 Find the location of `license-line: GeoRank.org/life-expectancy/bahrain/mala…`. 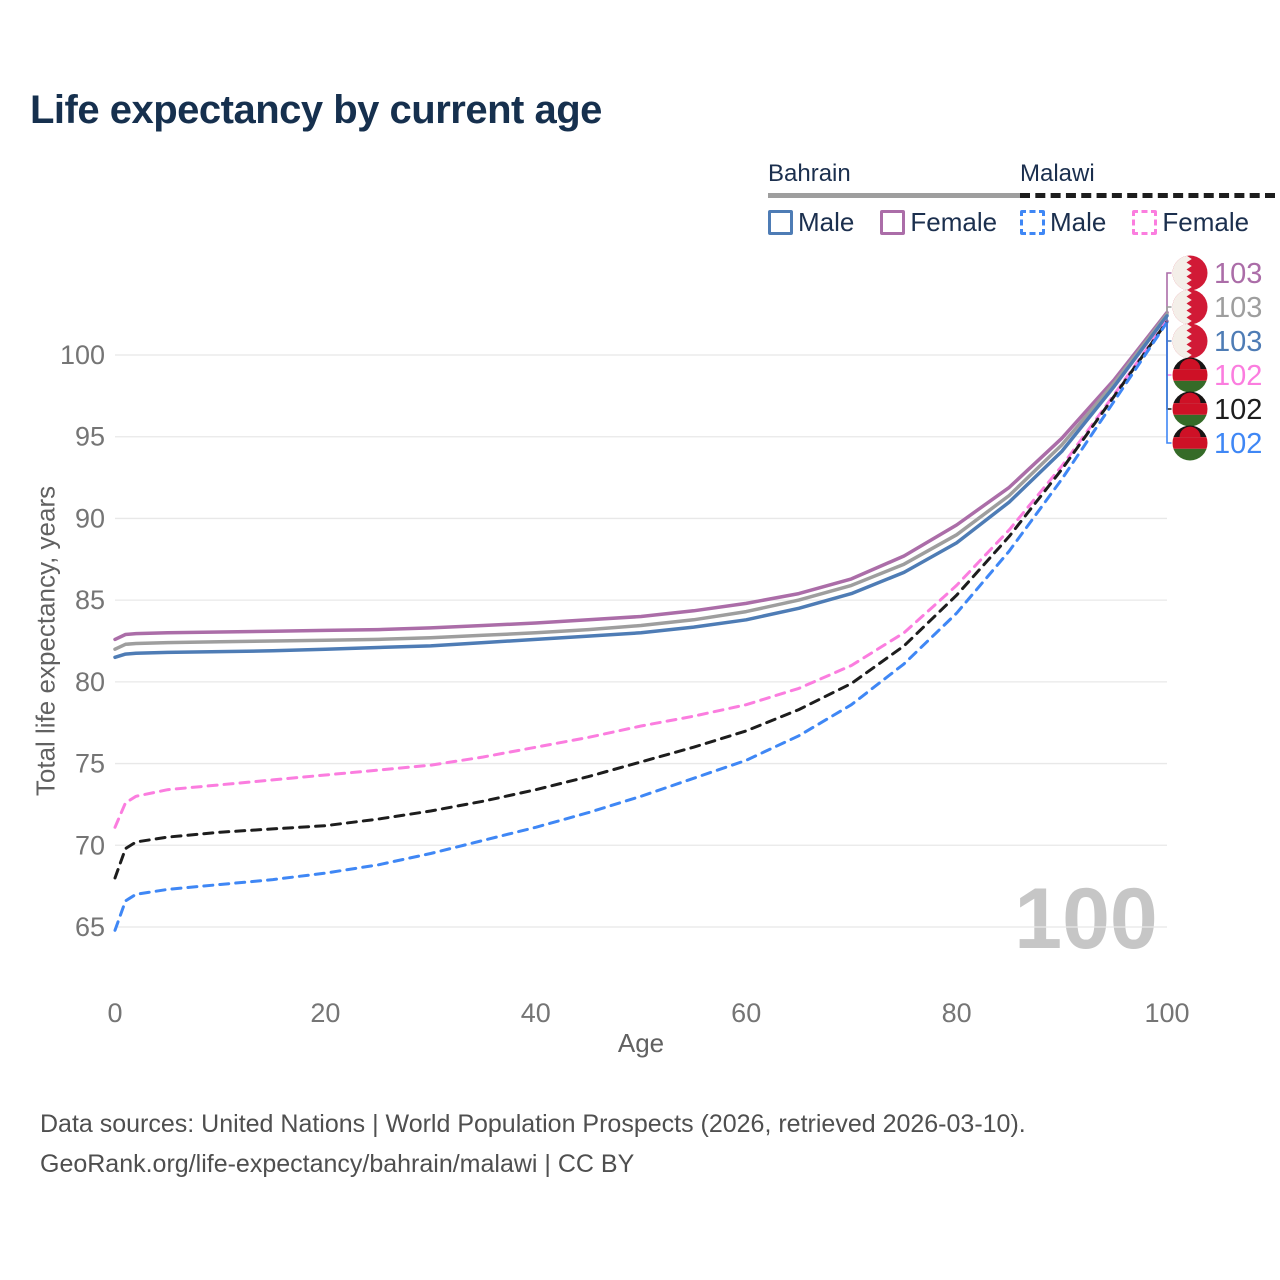

license-line: GeoRank.org/life-expectancy/bahrain/mala… is located at coordinates (337, 1164).